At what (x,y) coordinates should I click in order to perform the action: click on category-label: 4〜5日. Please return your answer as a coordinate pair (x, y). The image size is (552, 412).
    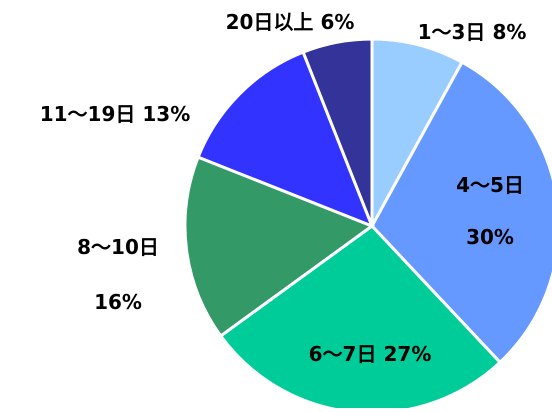
    Looking at the image, I should click on (490, 185).